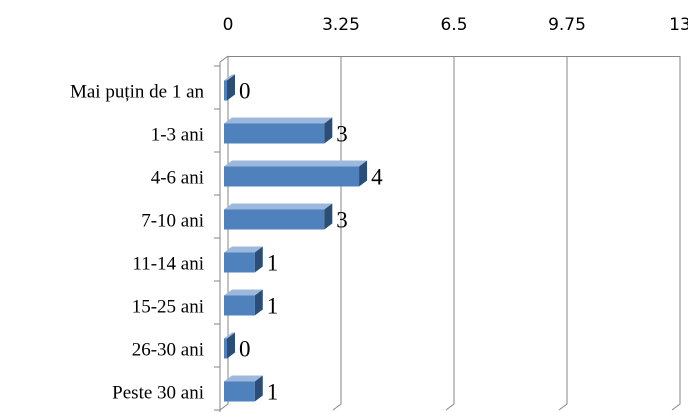 Image resolution: width=688 pixels, height=412 pixels. Describe the element at coordinates (168, 264) in the screenshot. I see `category-label: 11-14 ani` at that location.